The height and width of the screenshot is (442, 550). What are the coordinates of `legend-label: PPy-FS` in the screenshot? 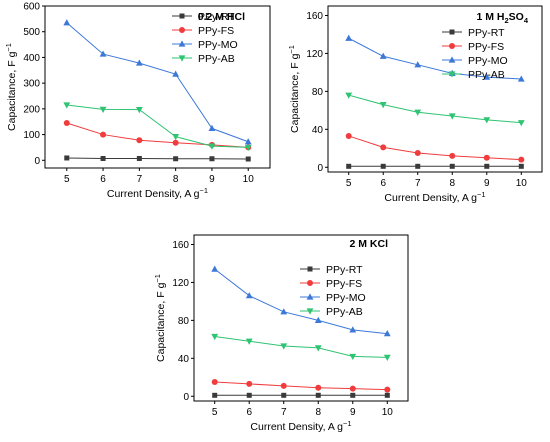 It's located at (344, 284).